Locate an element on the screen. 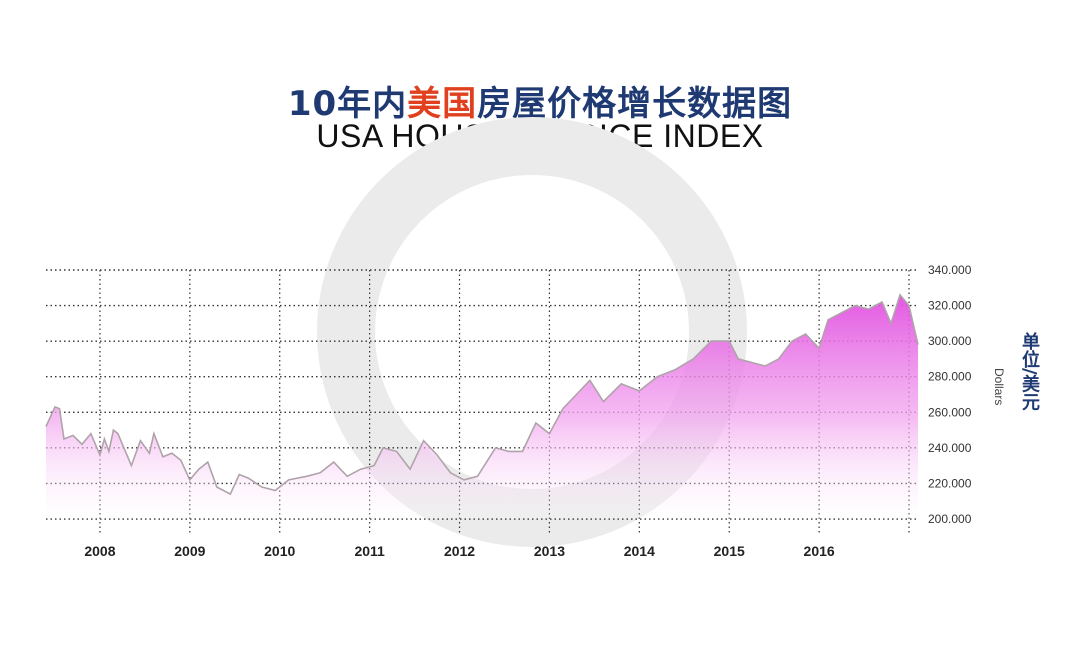  title-cn-part1: 10年内 is located at coordinates (347, 104).